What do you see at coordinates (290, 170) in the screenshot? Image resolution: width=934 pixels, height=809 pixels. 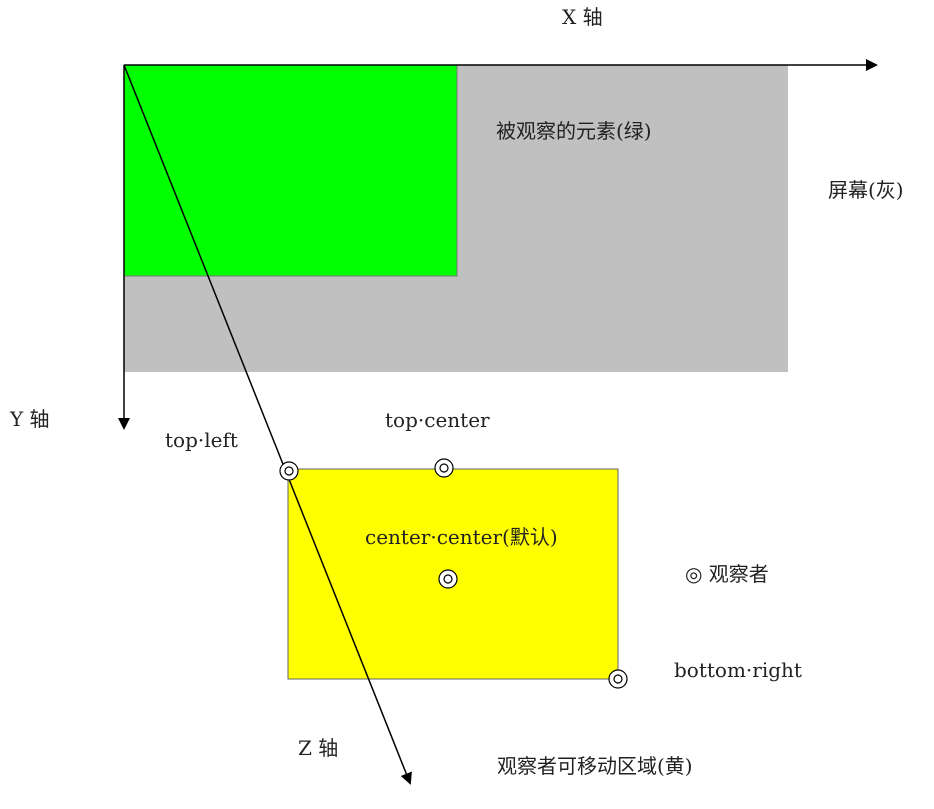 I see `observed-element-rect` at bounding box center [290, 170].